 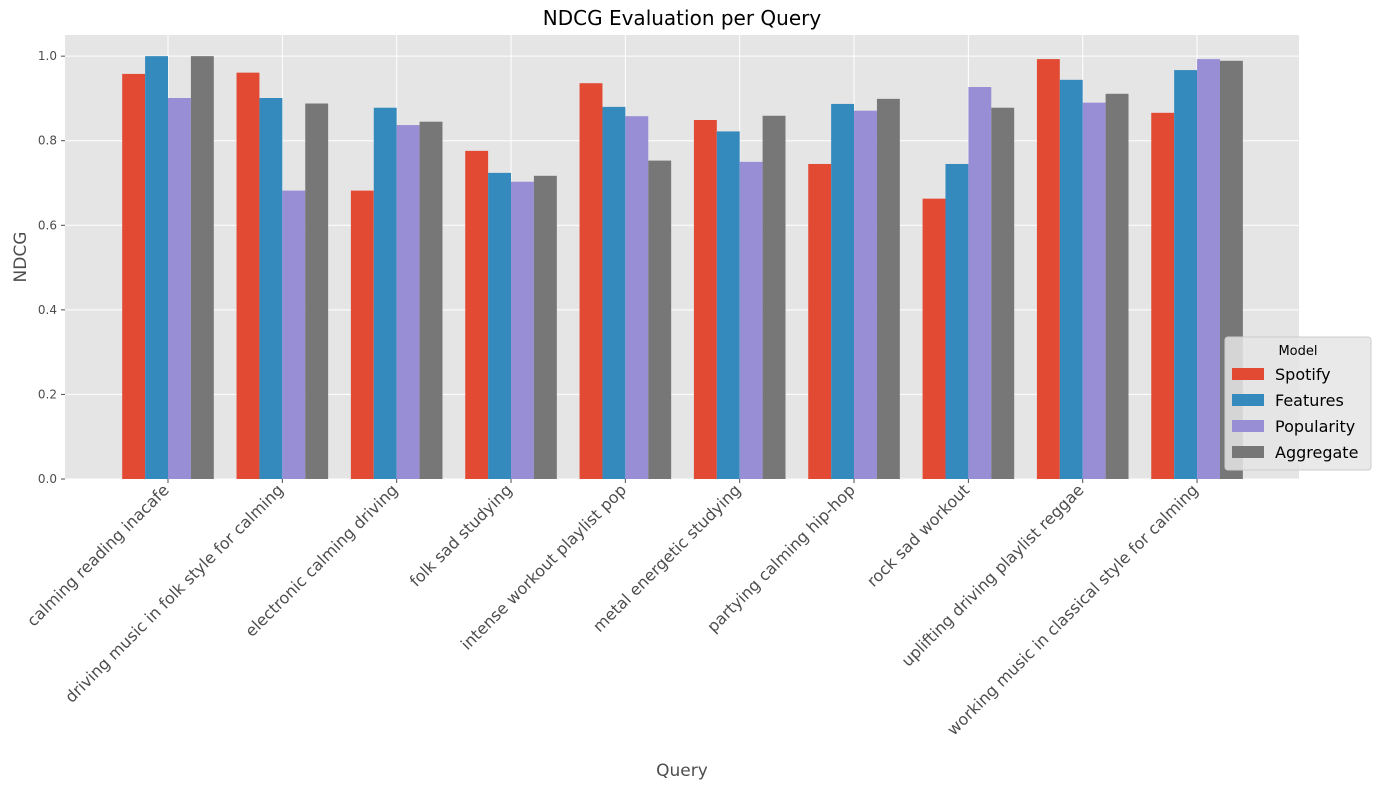 What do you see at coordinates (918, 535) in the screenshot?
I see `x-tick-label: rock sad workout` at bounding box center [918, 535].